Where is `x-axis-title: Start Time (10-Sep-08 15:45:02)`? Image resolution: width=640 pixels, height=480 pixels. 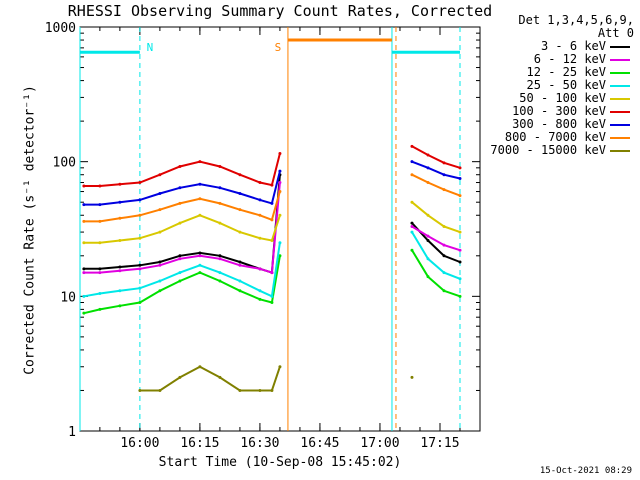
x-axis-title: Start Time (10-Sep-08 15:45:02) is located at coordinates (280, 462).